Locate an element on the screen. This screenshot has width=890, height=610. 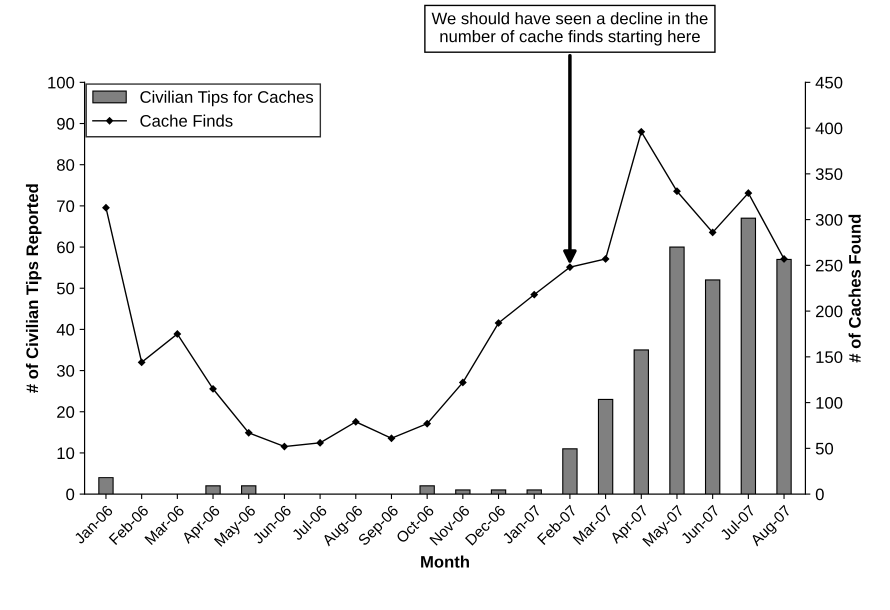
y-tick-label: 10 is located at coordinates (66, 453).